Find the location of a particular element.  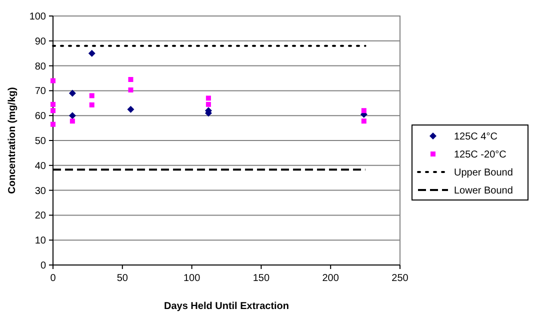

legend-label: 125C -20°C is located at coordinates (480, 155).